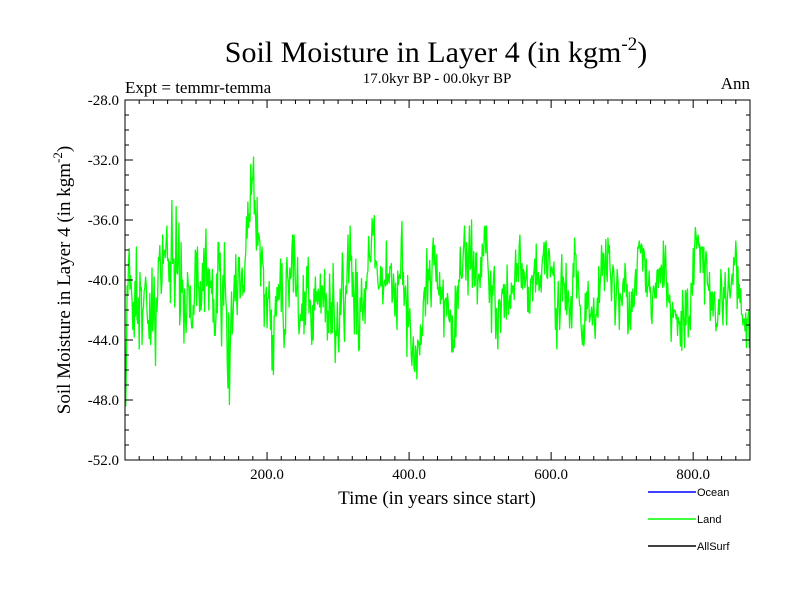  I want to click on chart-title-close: ), so click(642, 52).